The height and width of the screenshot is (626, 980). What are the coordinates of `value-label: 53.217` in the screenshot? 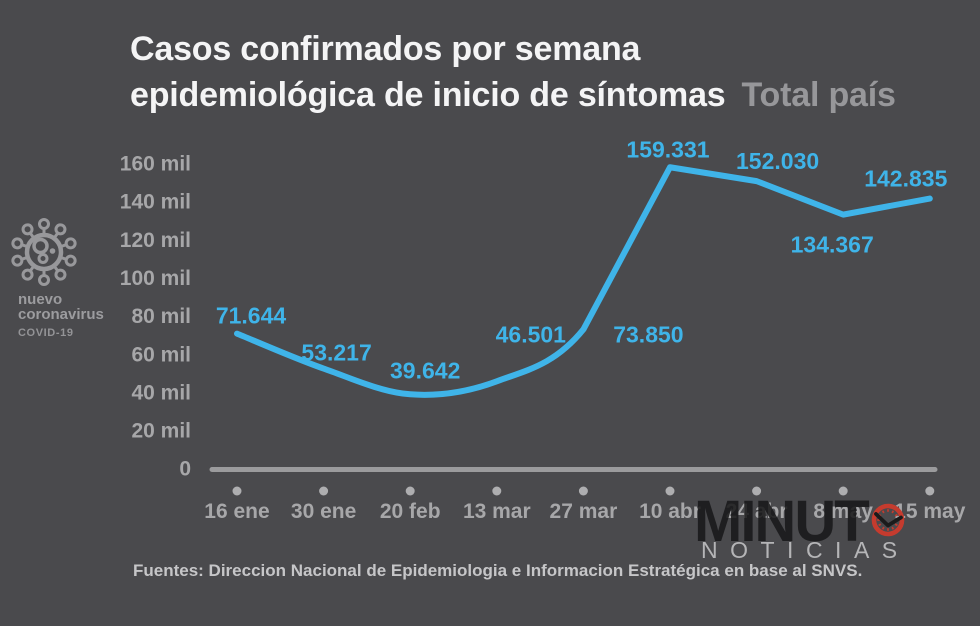 It's located at (336, 353).